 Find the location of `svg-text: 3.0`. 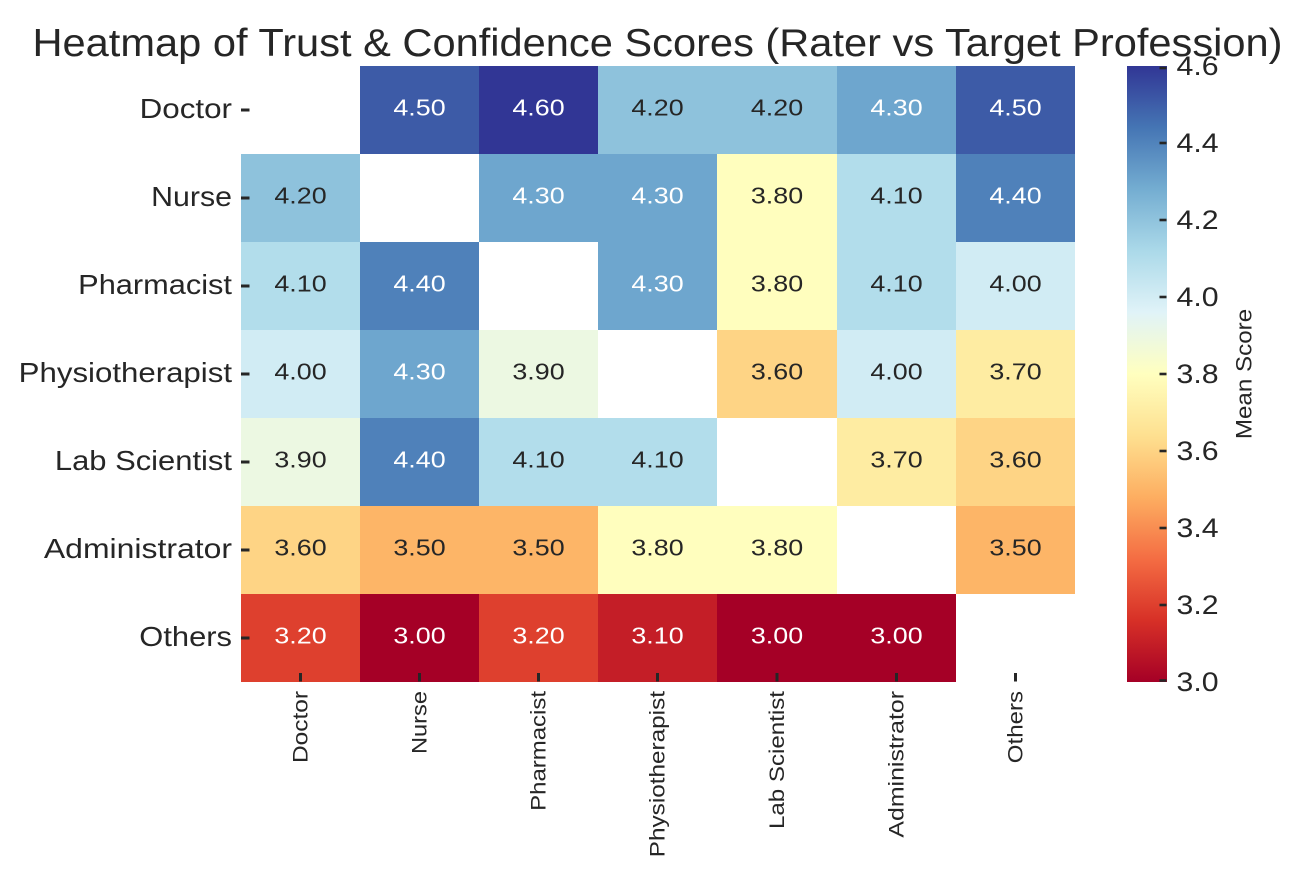

svg-text: 3.0 is located at coordinates (1198, 682).